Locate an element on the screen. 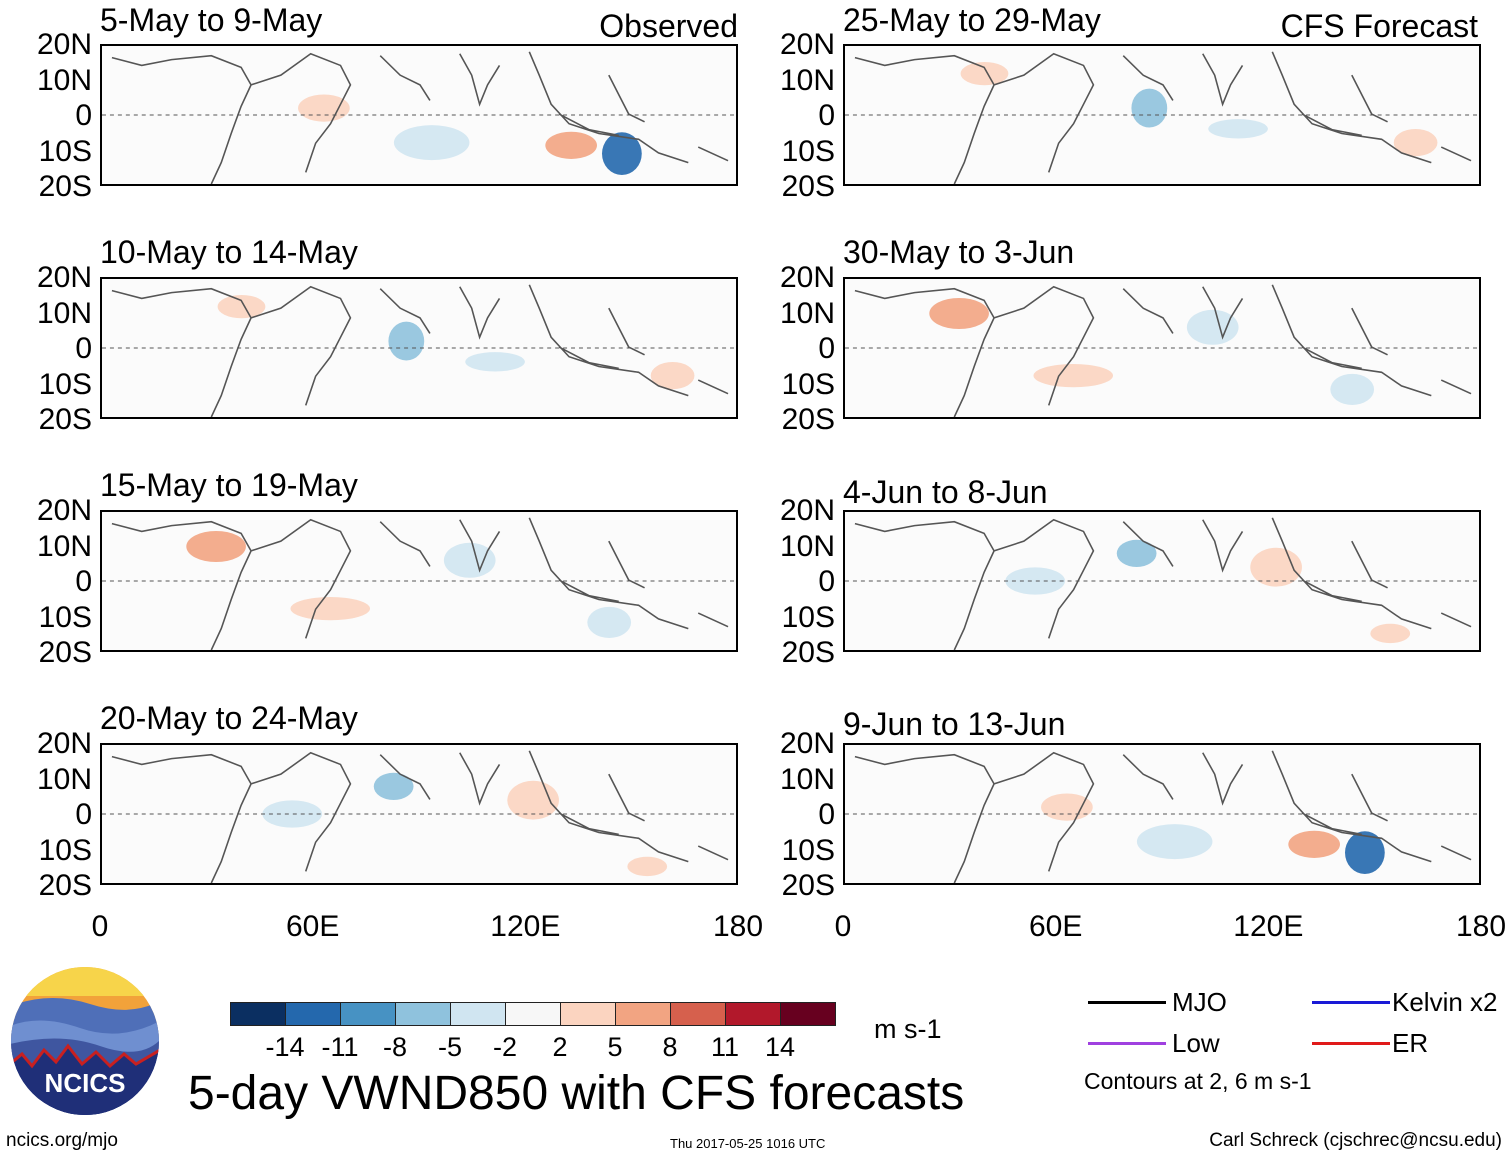 The width and height of the screenshot is (1510, 1158). colorbar-label: 2 is located at coordinates (560, 1047).